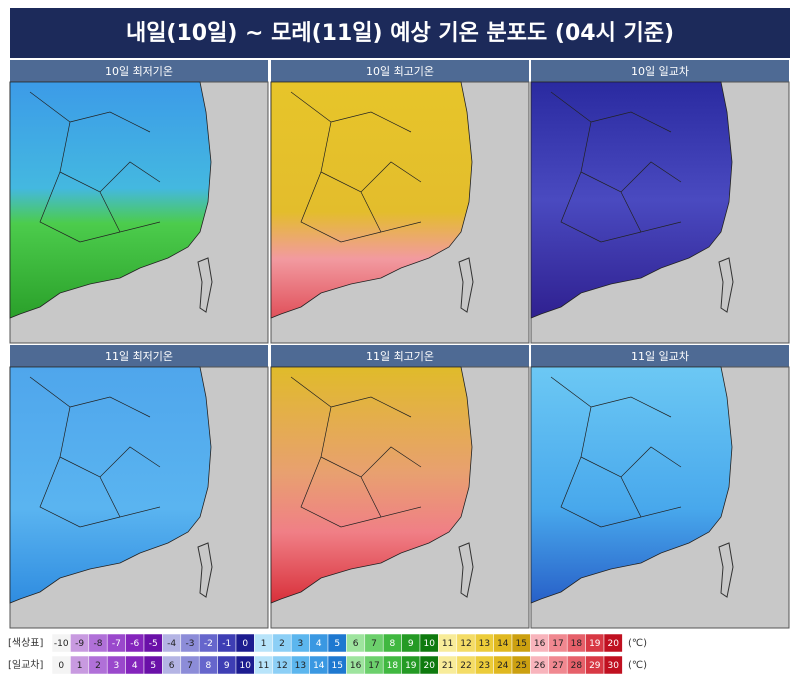 The image size is (800, 685). I want to click on title: 내일(10일) ~ 모레(11일) 예상 기온 분포도 (04시 기준), so click(400, 33).